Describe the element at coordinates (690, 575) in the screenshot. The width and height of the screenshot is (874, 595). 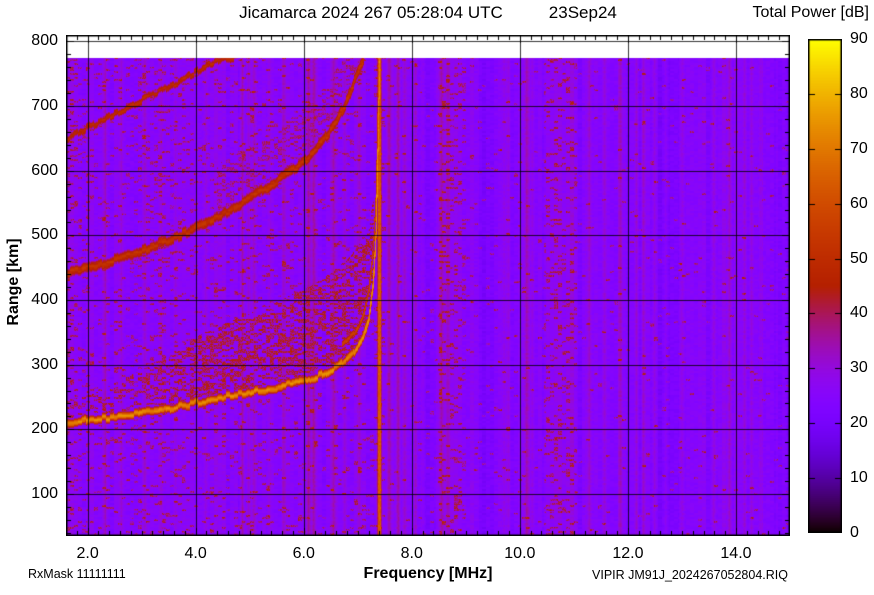
I see `file-name-label: VIPIR JM91J_2024267052804.RIQ` at that location.